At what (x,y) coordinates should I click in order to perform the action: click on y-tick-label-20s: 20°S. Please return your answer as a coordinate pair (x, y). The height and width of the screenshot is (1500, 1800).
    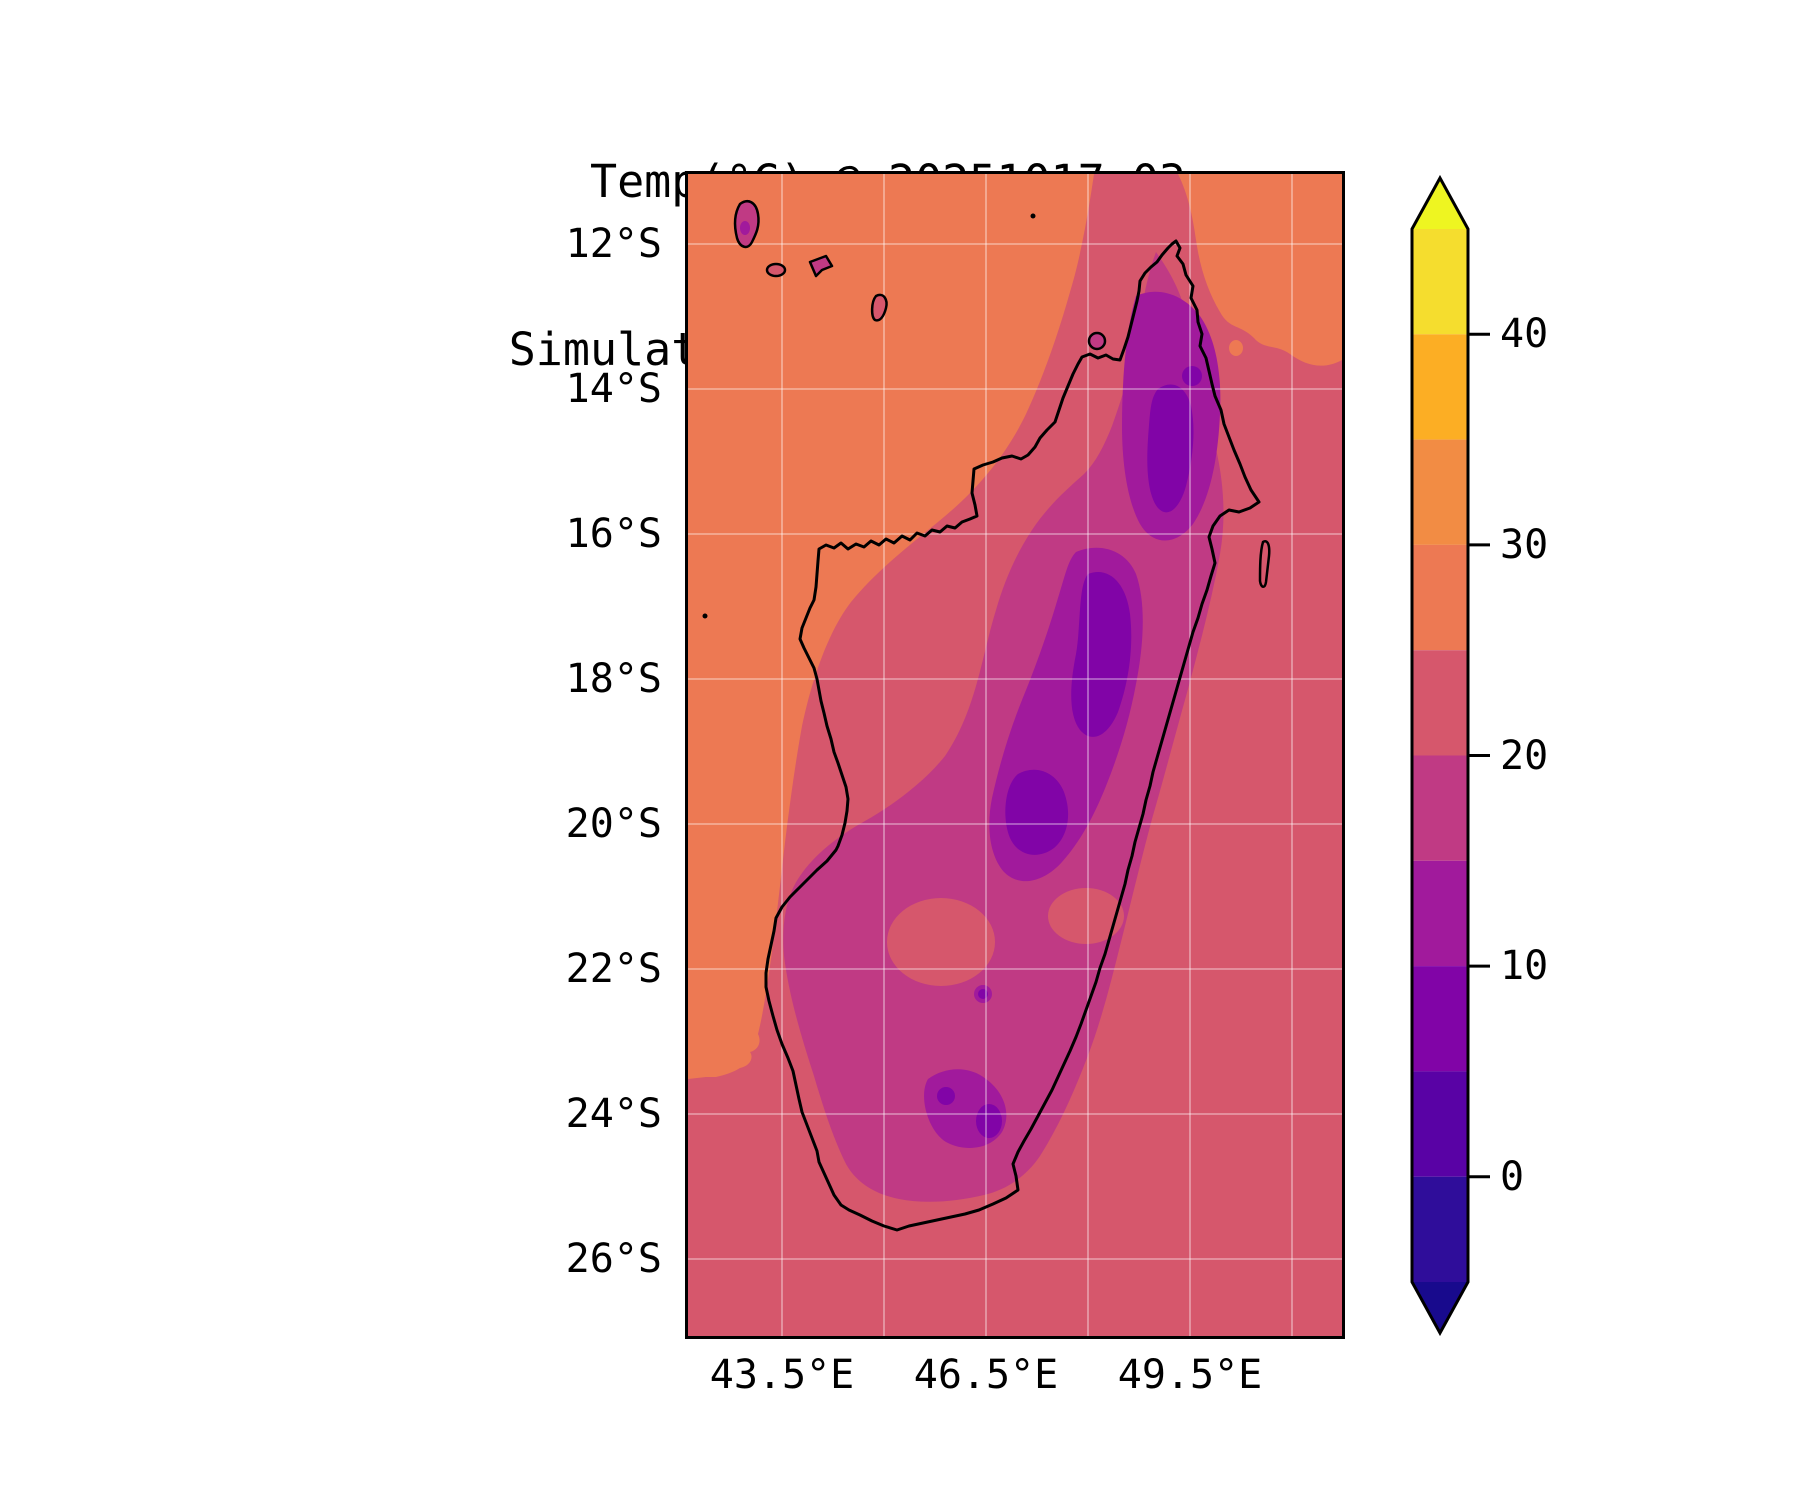
    Looking at the image, I should click on (613, 824).